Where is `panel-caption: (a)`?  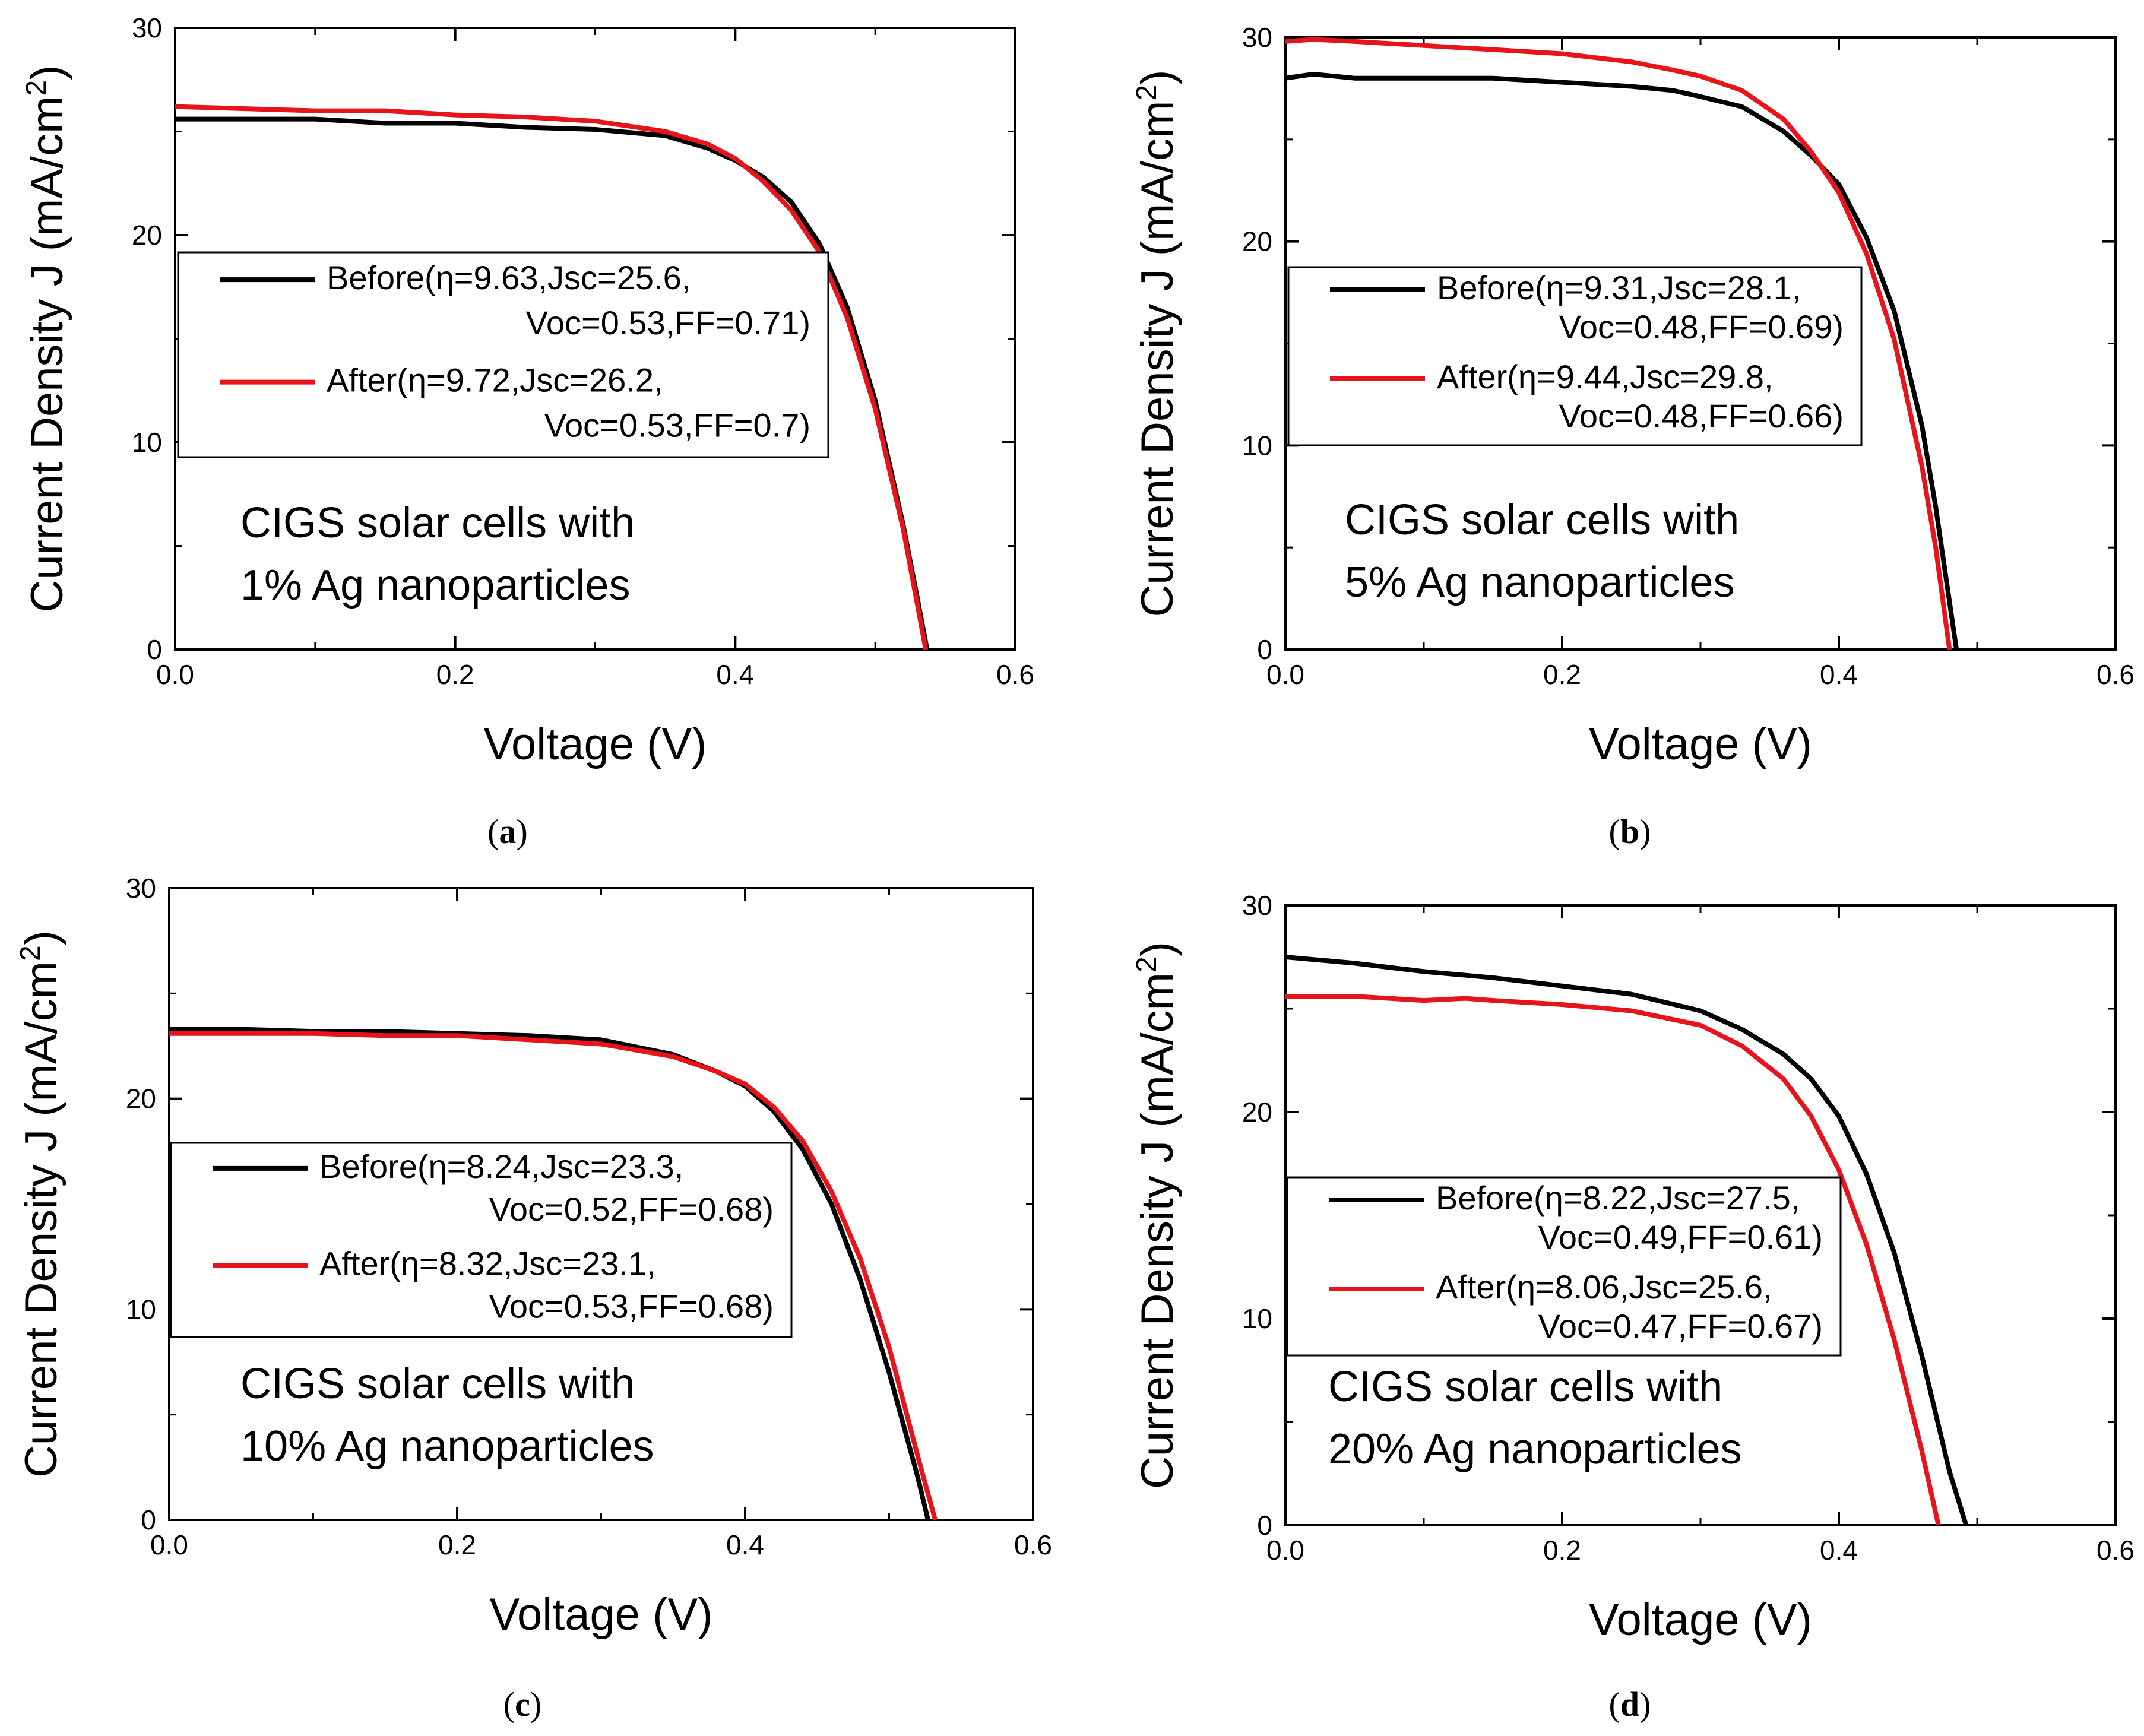 panel-caption: (a) is located at coordinates (507, 831).